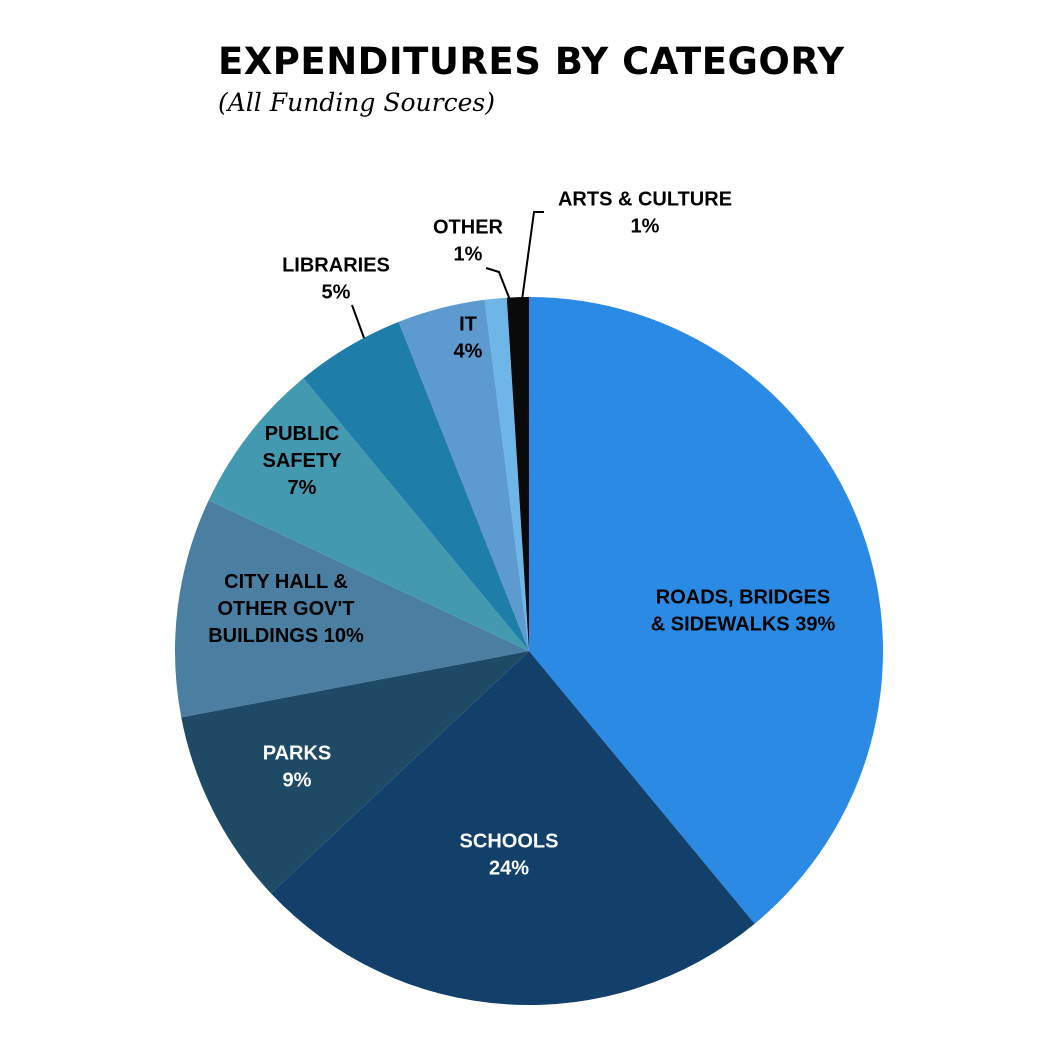  Describe the element at coordinates (297, 754) in the screenshot. I see `slice-label-line: PARKS` at that location.